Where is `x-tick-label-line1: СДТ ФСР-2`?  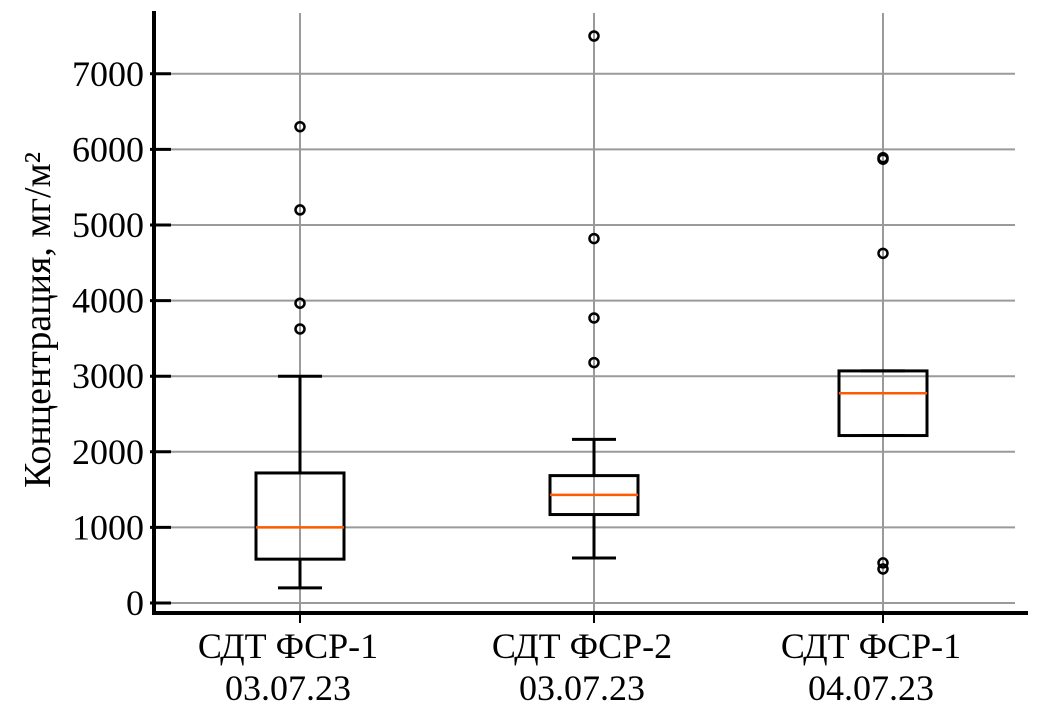 x-tick-label-line1: СДТ ФСР-2 is located at coordinates (582, 646).